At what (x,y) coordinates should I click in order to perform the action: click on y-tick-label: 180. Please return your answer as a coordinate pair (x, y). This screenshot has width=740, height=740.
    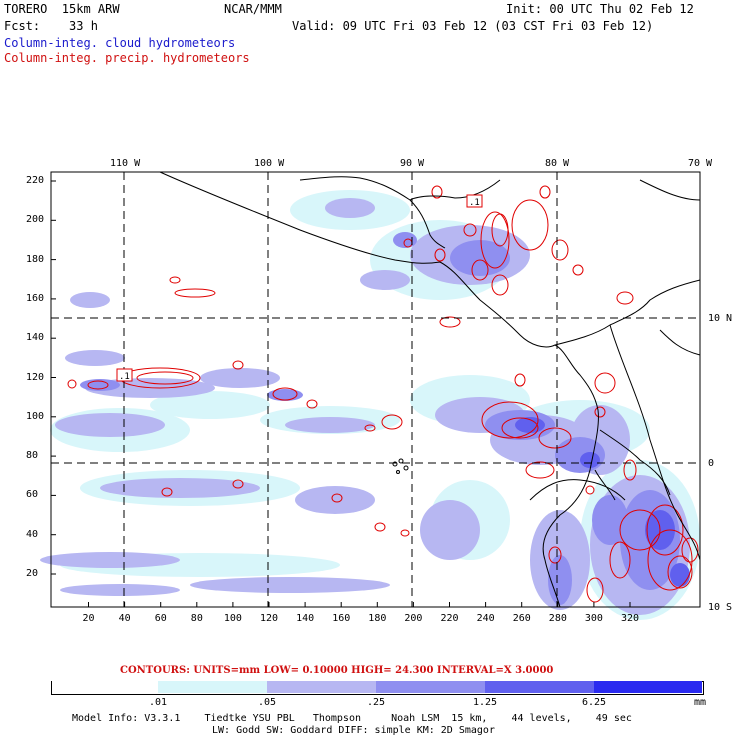
    Looking at the image, I should click on (35, 259).